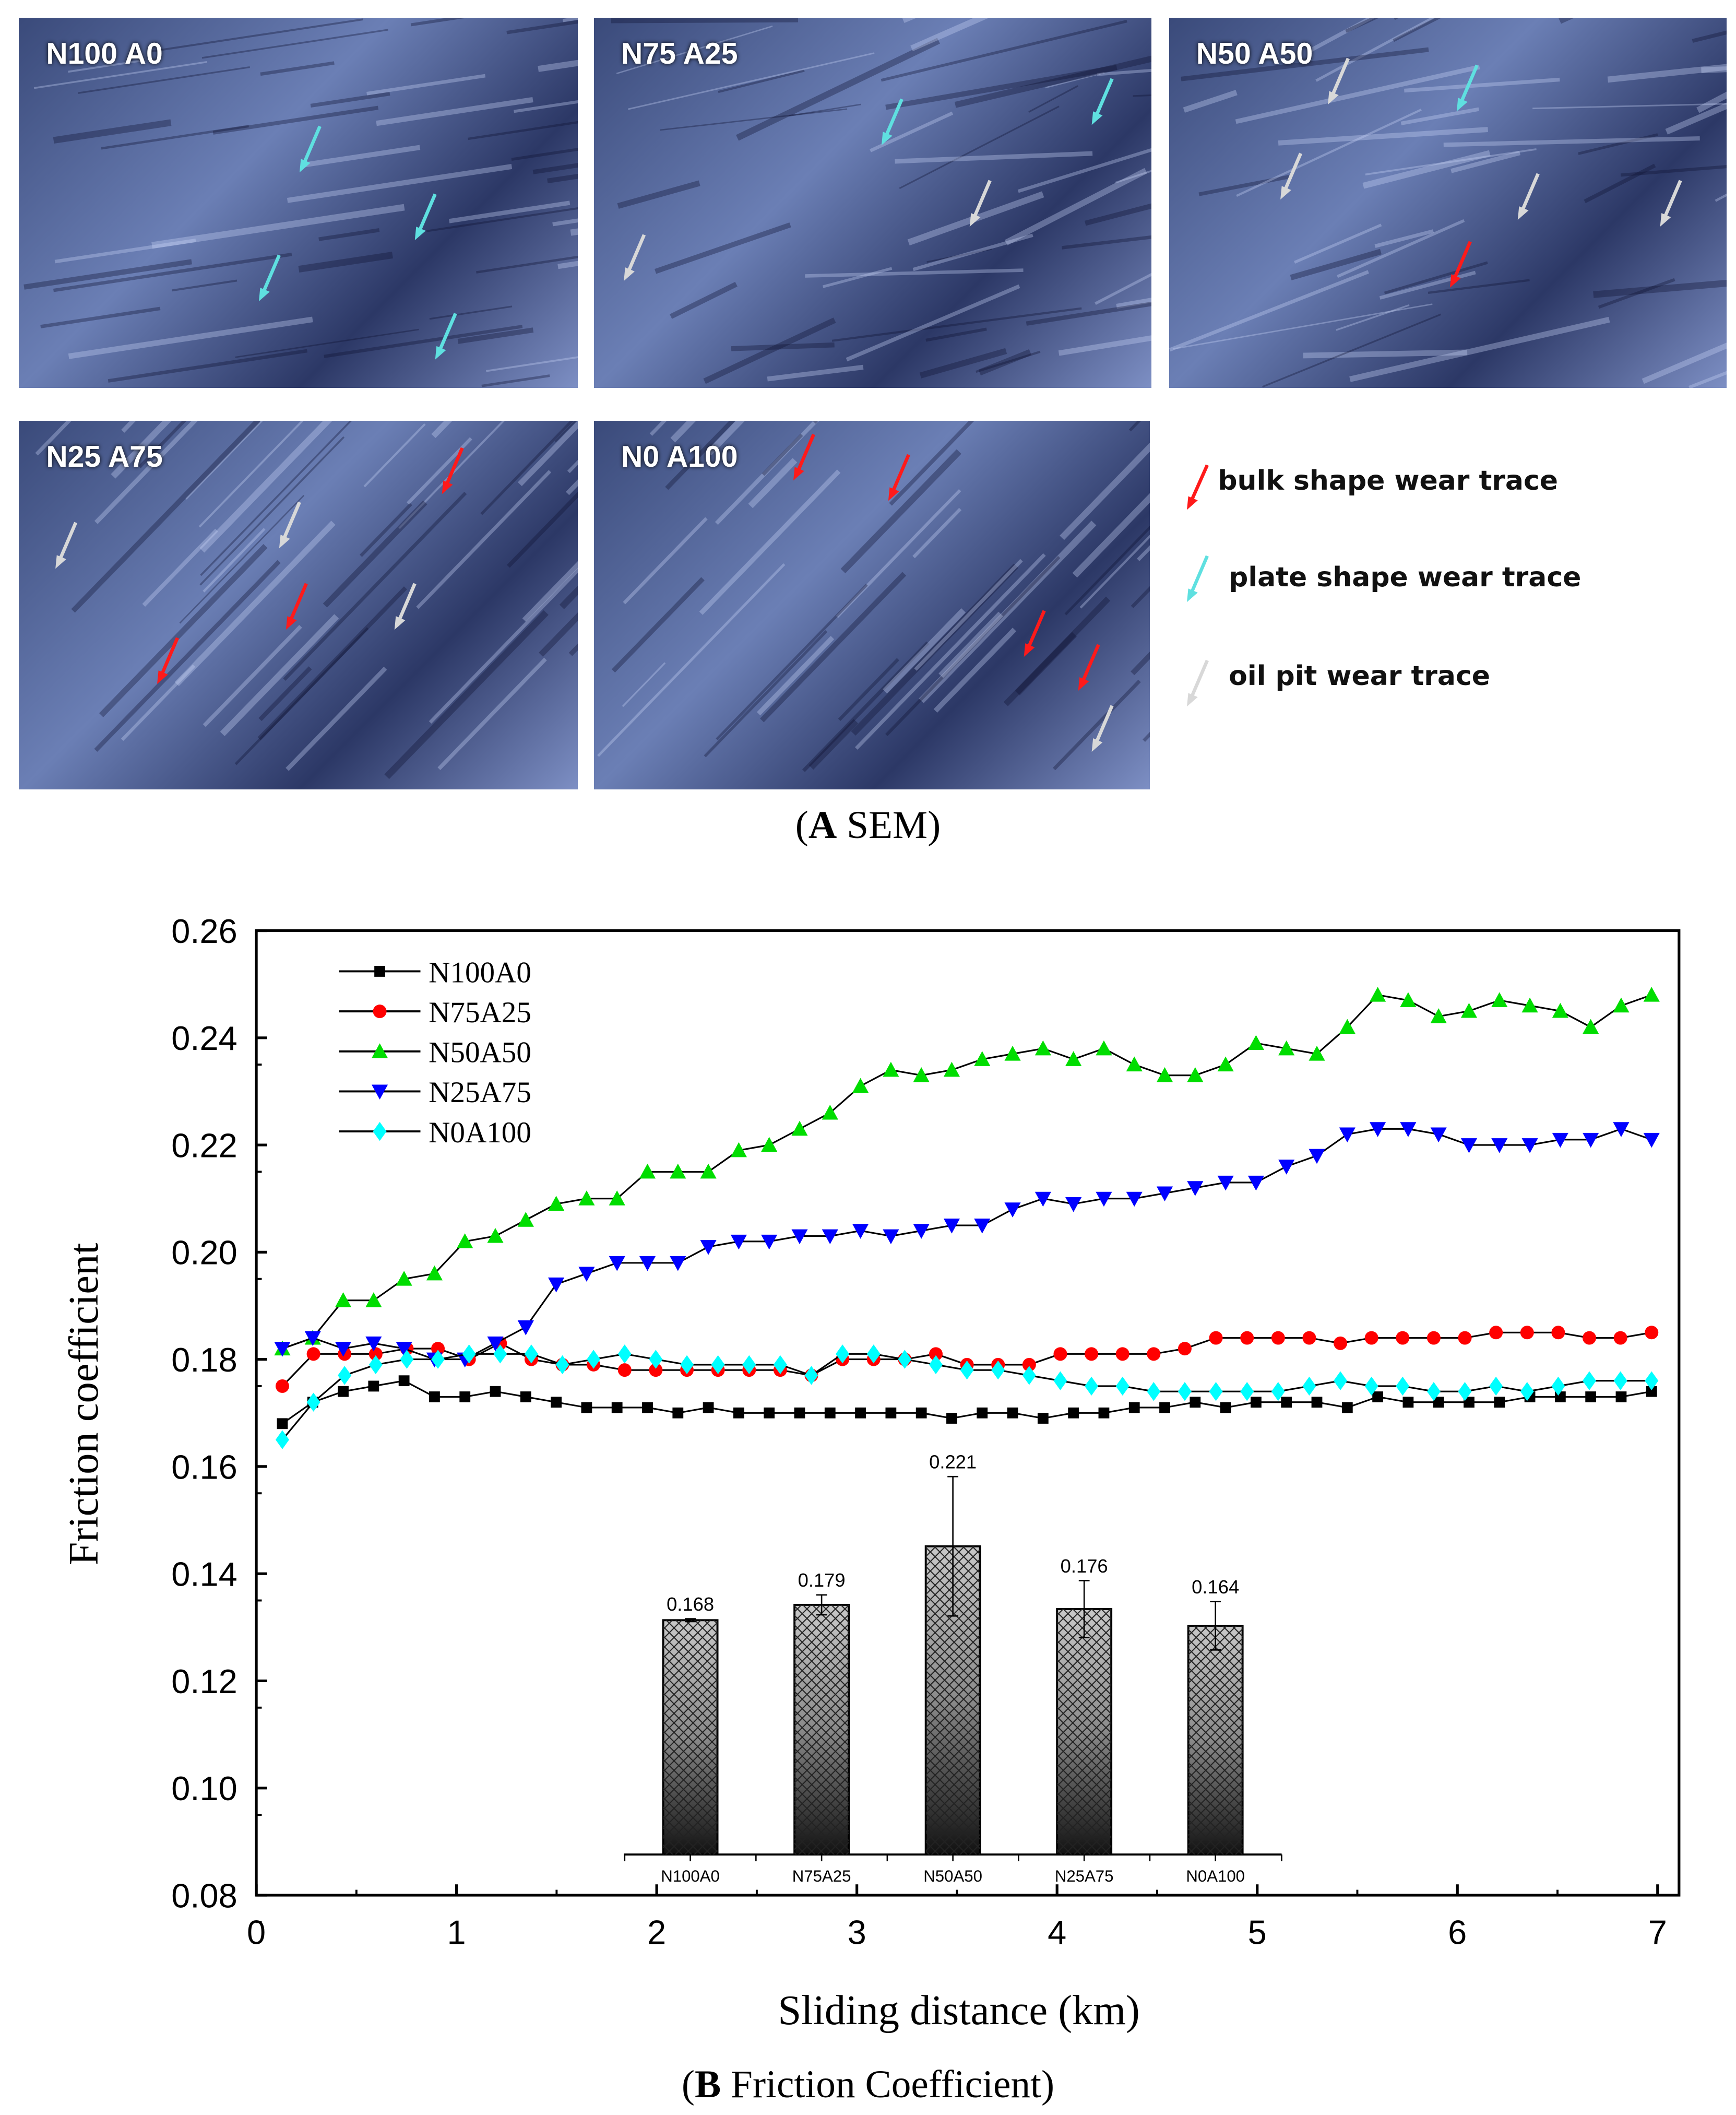 Image resolution: width=1736 pixels, height=2115 pixels. I want to click on legend-marker-icon, so click(380, 1012).